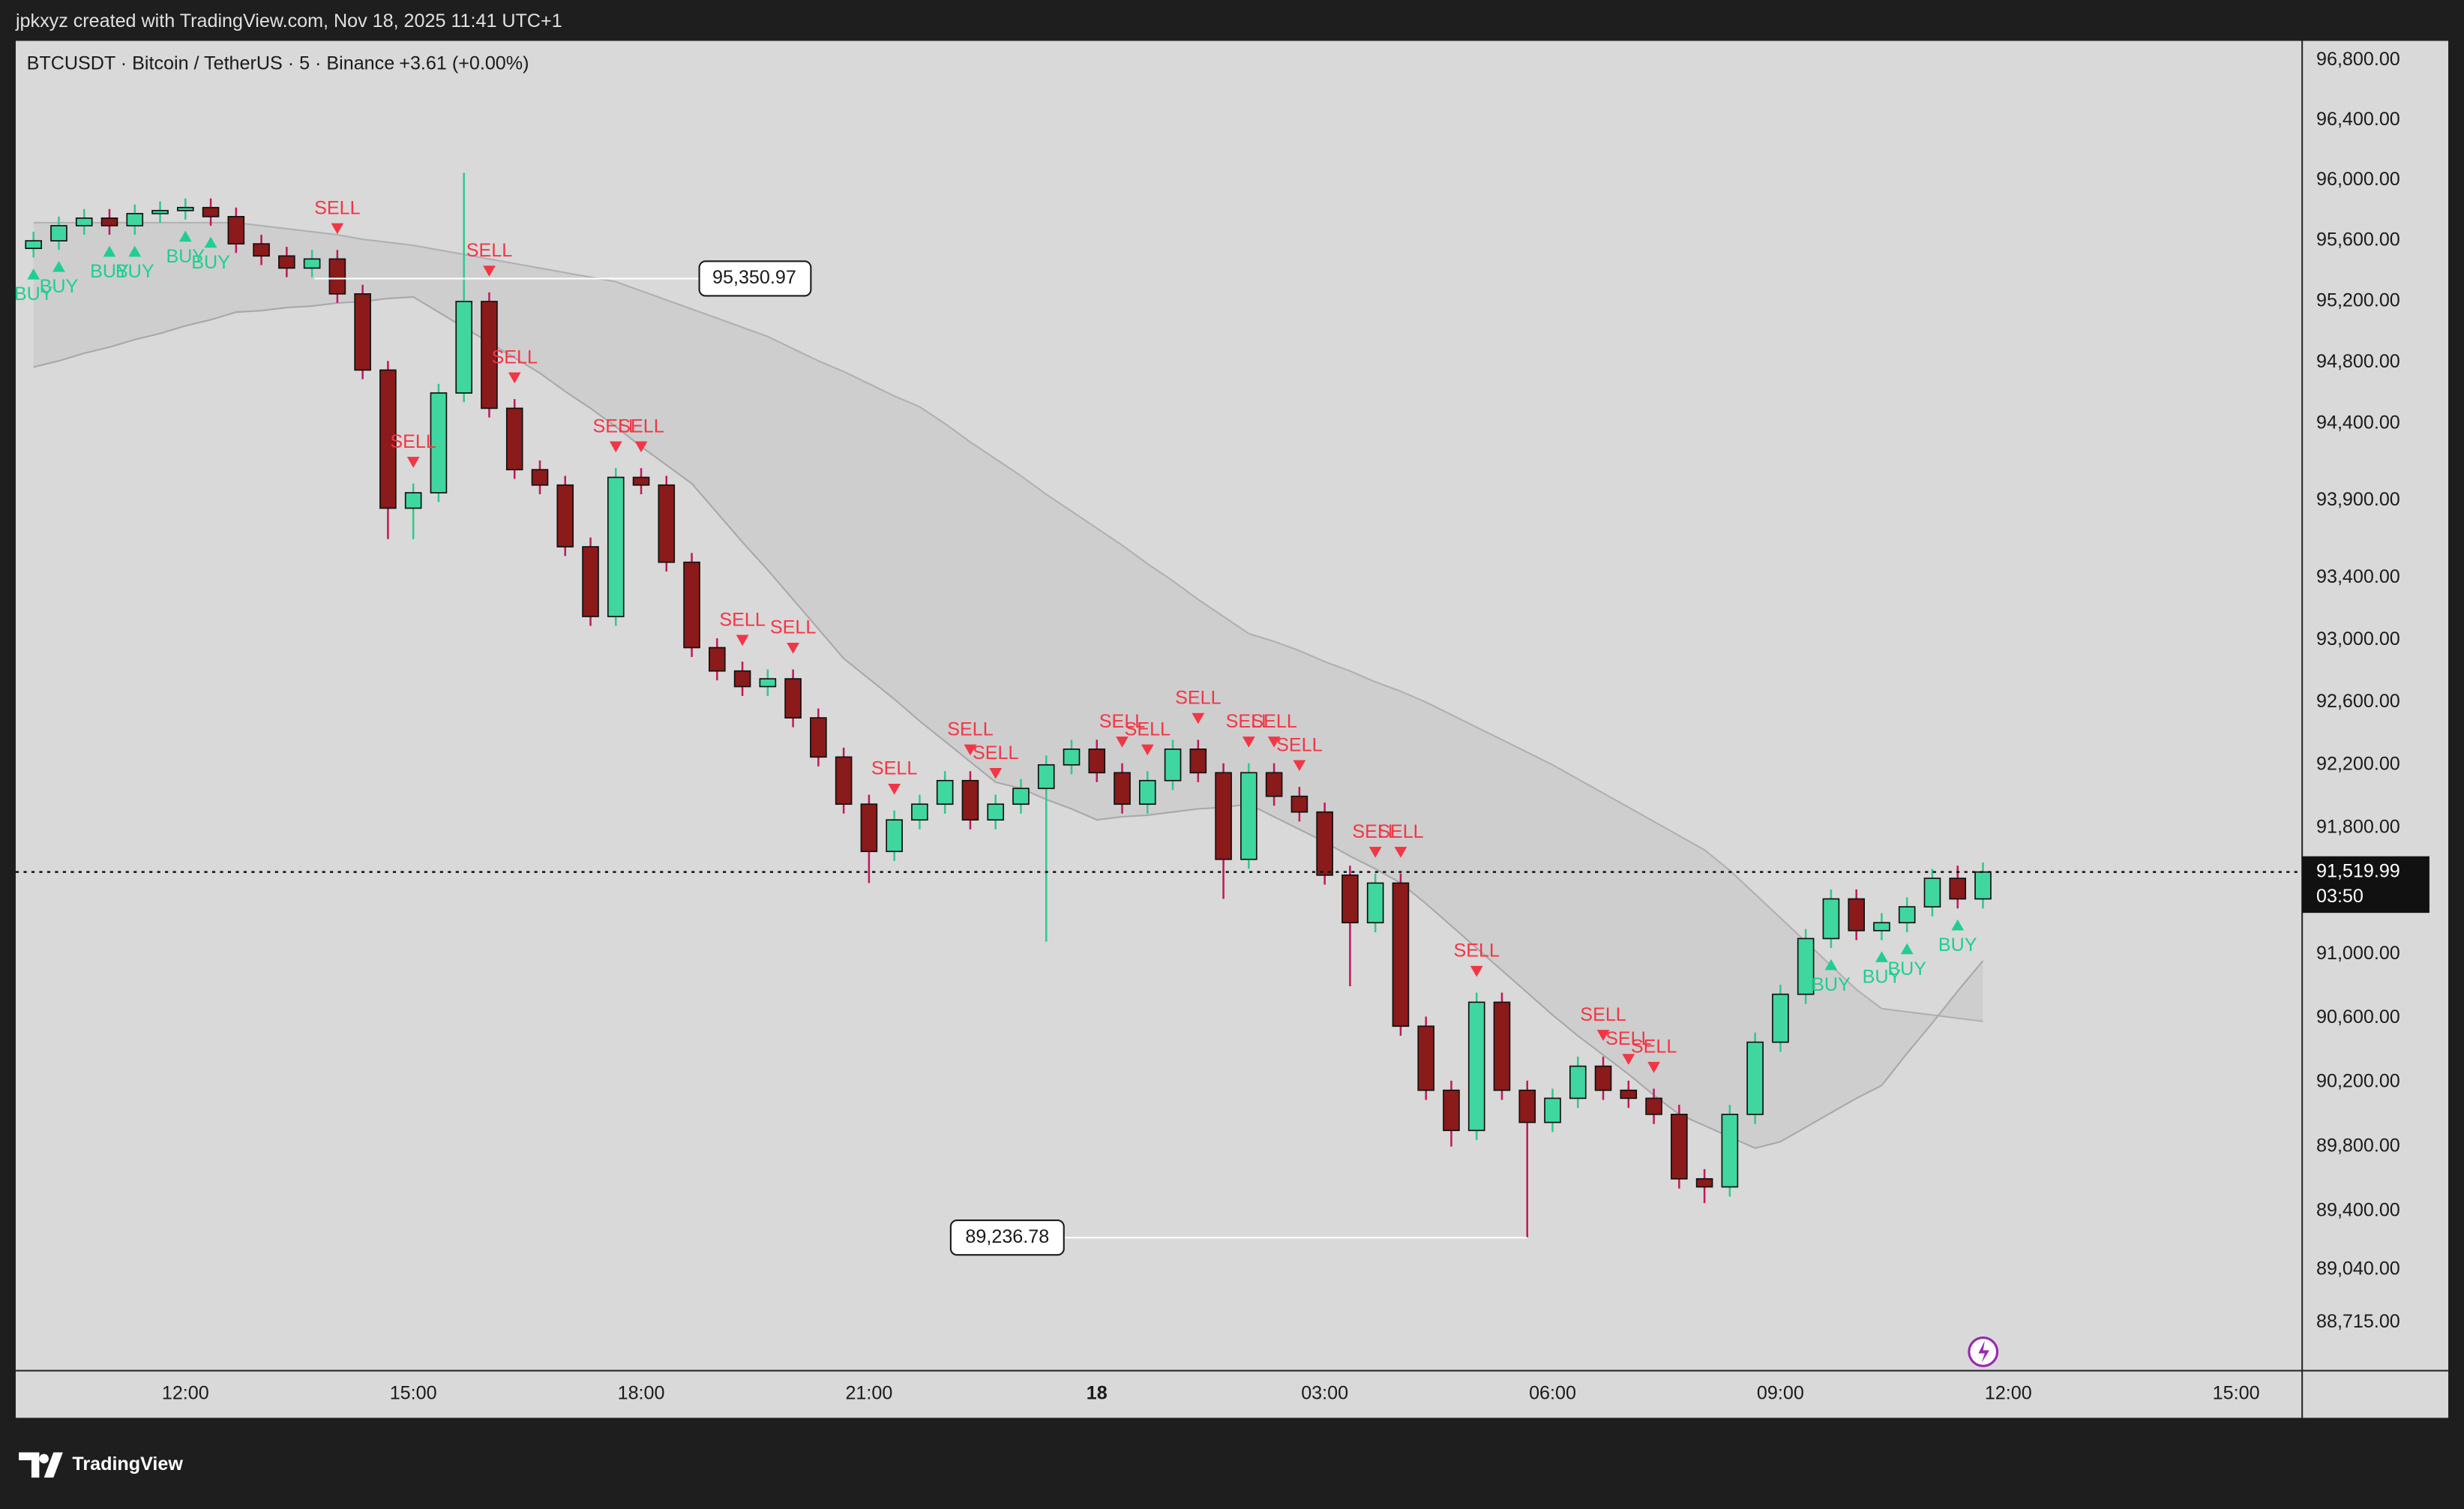 The width and height of the screenshot is (2464, 1509). Describe the element at coordinates (1159, 1394) in the screenshot. I see `time-axis` at that location.